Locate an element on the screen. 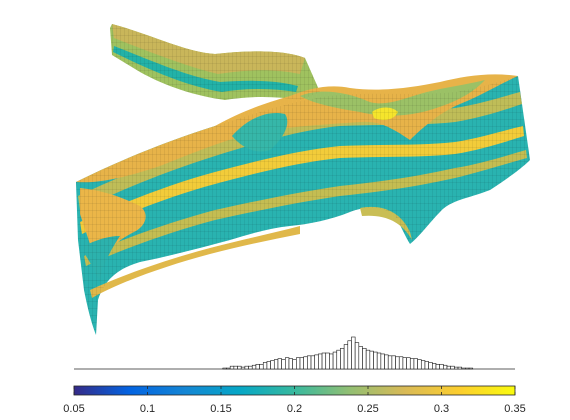 The height and width of the screenshot is (420, 570). colorbar-tick-label: 0.3 is located at coordinates (441, 409).